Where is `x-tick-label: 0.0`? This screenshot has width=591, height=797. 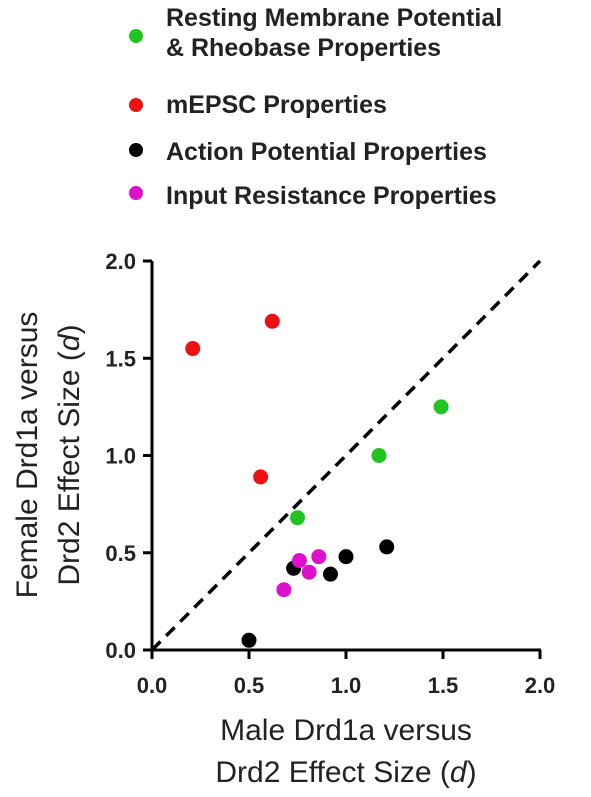 x-tick-label: 0.0 is located at coordinates (152, 685).